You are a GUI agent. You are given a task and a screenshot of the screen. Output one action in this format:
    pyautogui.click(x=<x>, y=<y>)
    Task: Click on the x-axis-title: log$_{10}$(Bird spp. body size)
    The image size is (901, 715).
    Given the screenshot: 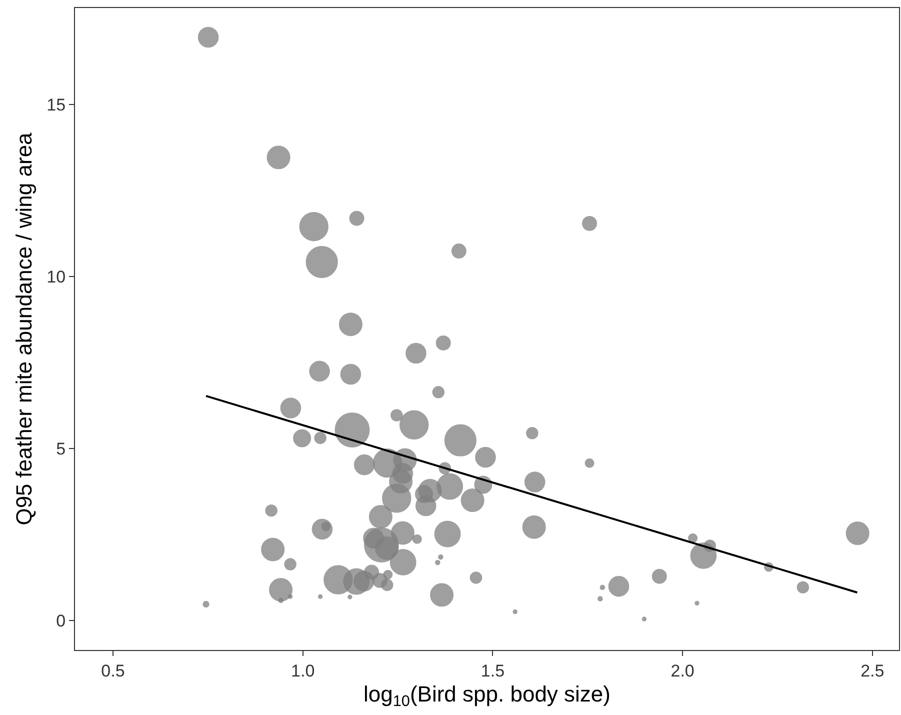 What is the action you would take?
    pyautogui.click(x=487, y=695)
    